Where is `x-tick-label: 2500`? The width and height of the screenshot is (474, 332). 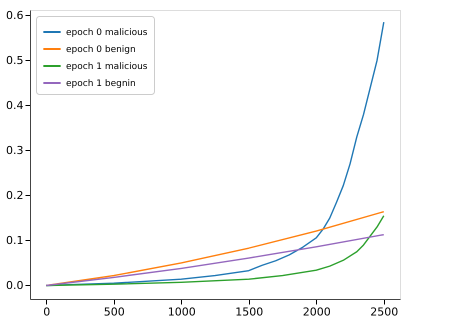
x-tick-label: 2500 is located at coordinates (384, 312).